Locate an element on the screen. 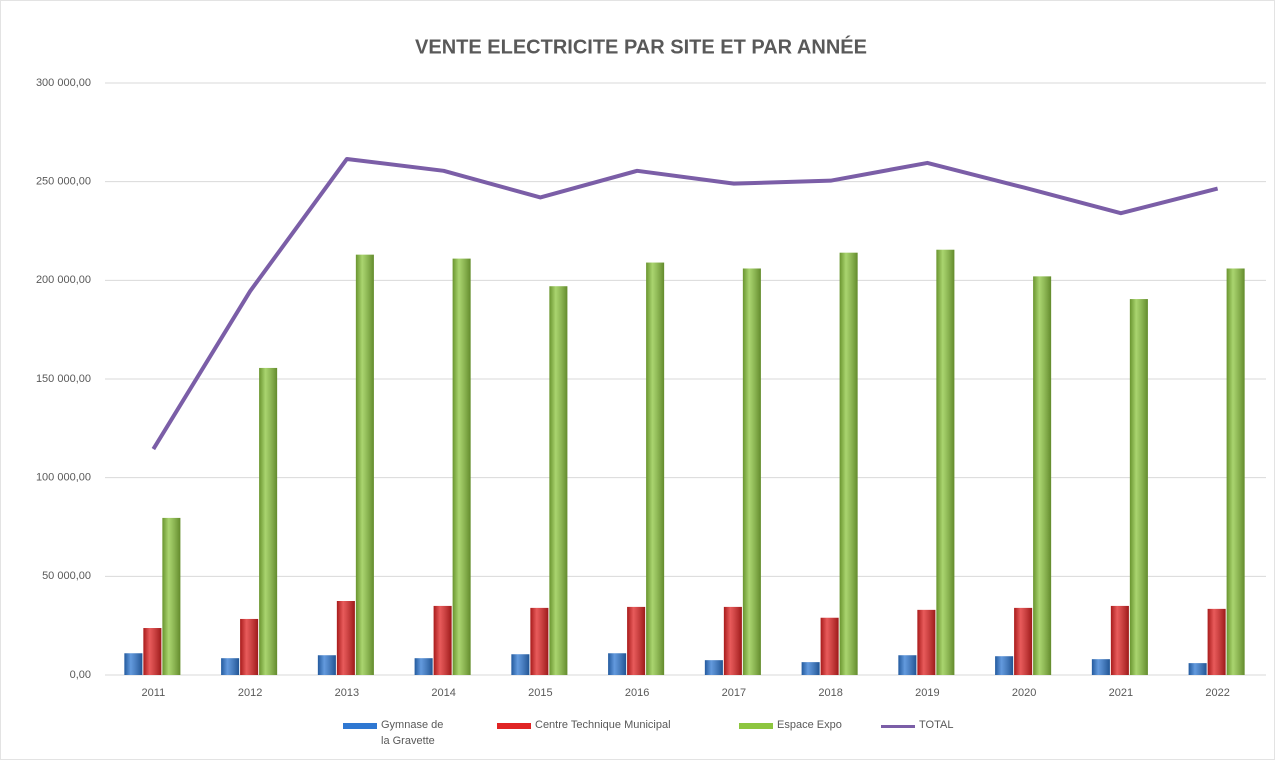 This screenshot has height=760, width=1275. x-tick-label: 2015 is located at coordinates (540, 693).